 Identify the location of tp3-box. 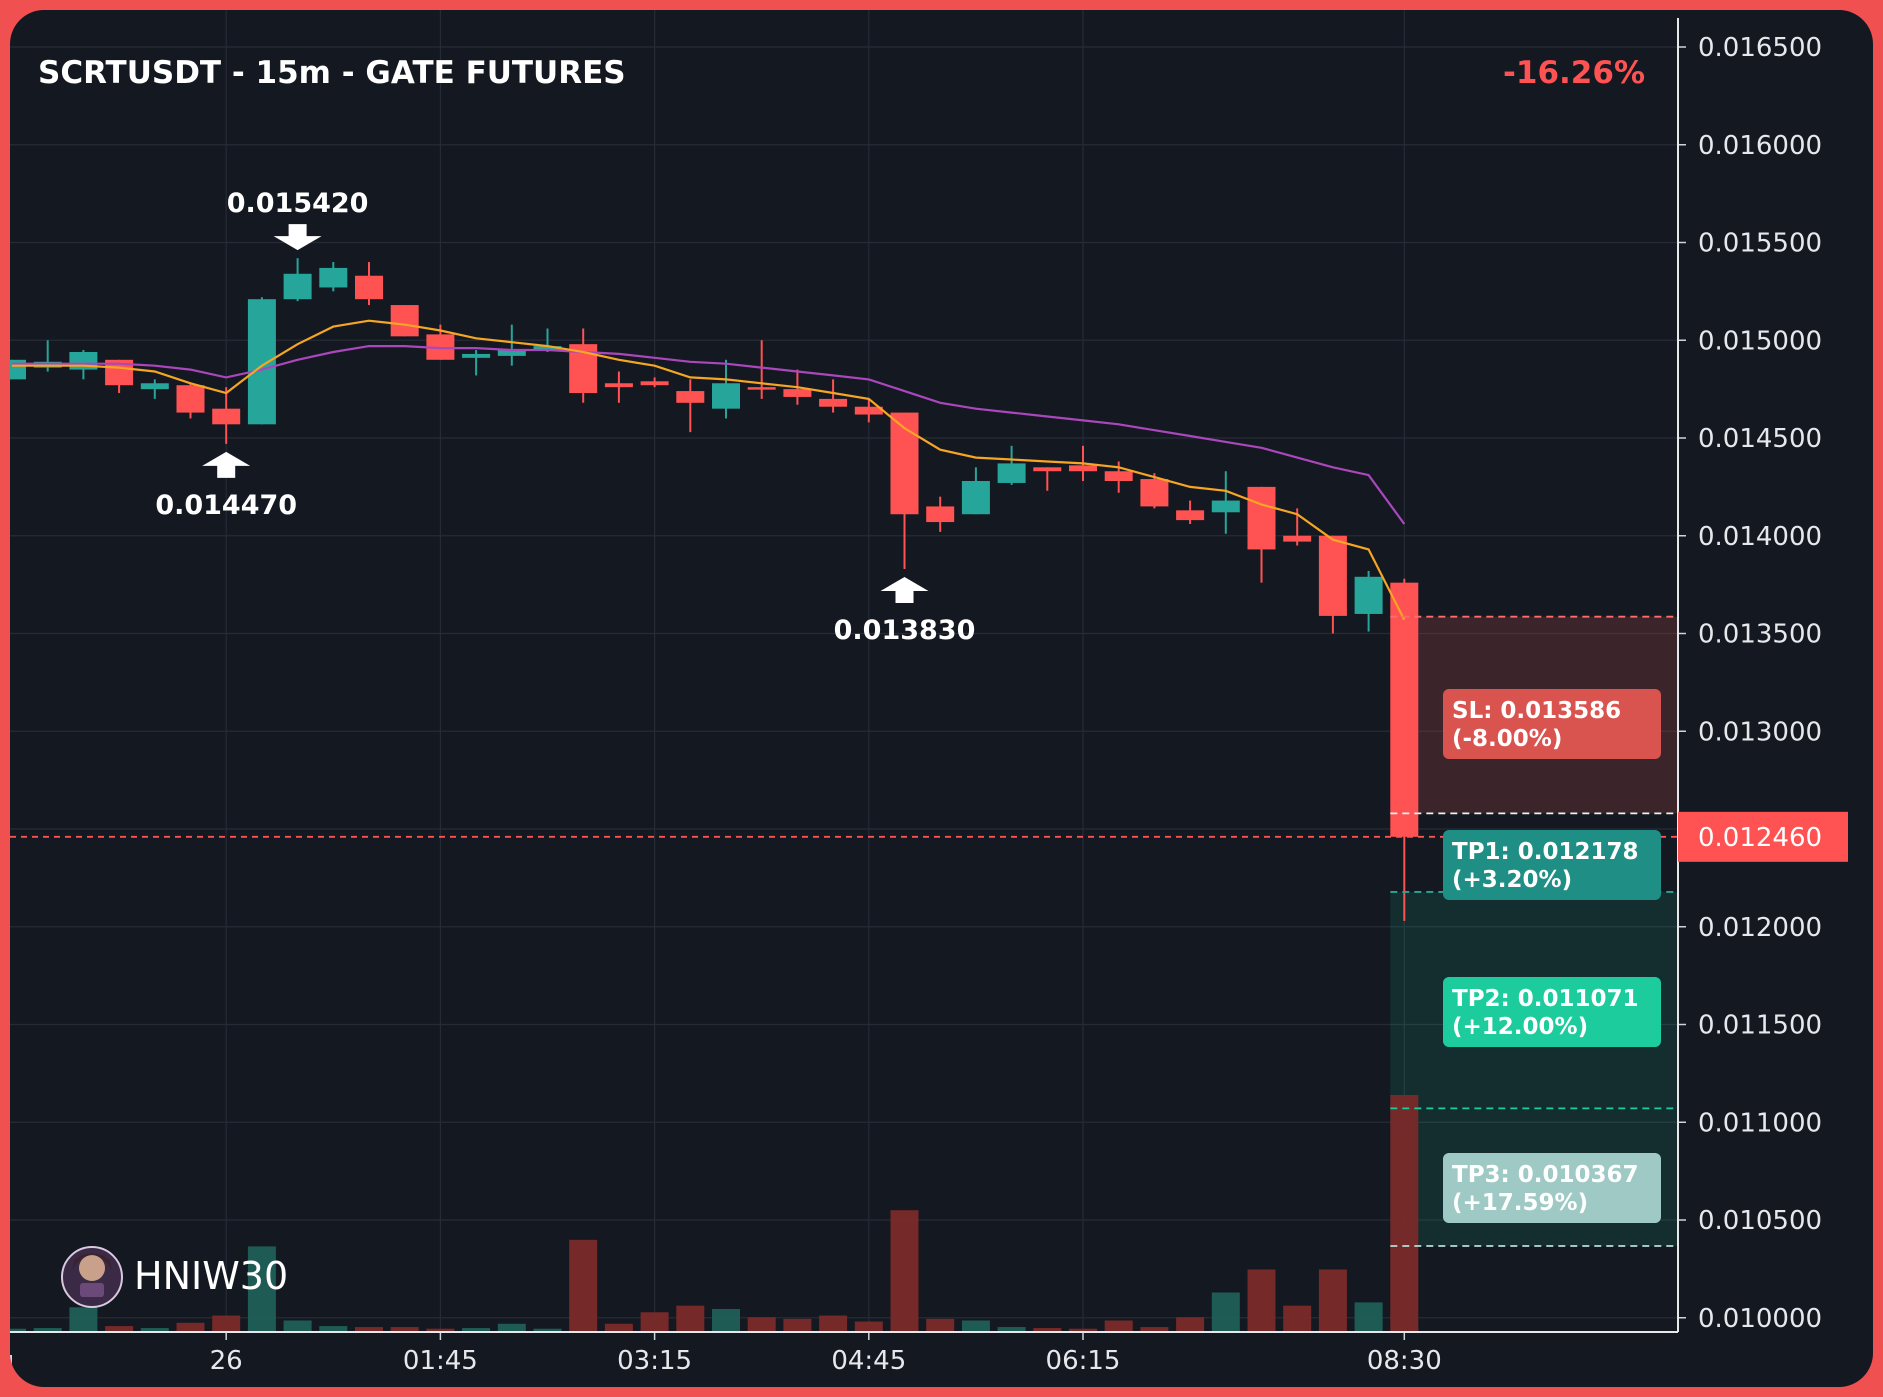
(1552, 1188).